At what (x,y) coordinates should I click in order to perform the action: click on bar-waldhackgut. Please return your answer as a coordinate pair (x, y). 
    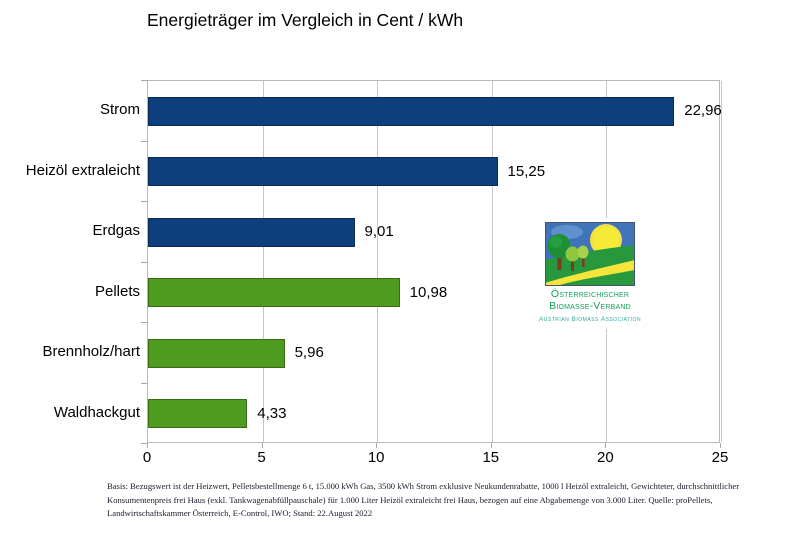
    Looking at the image, I should click on (198, 414).